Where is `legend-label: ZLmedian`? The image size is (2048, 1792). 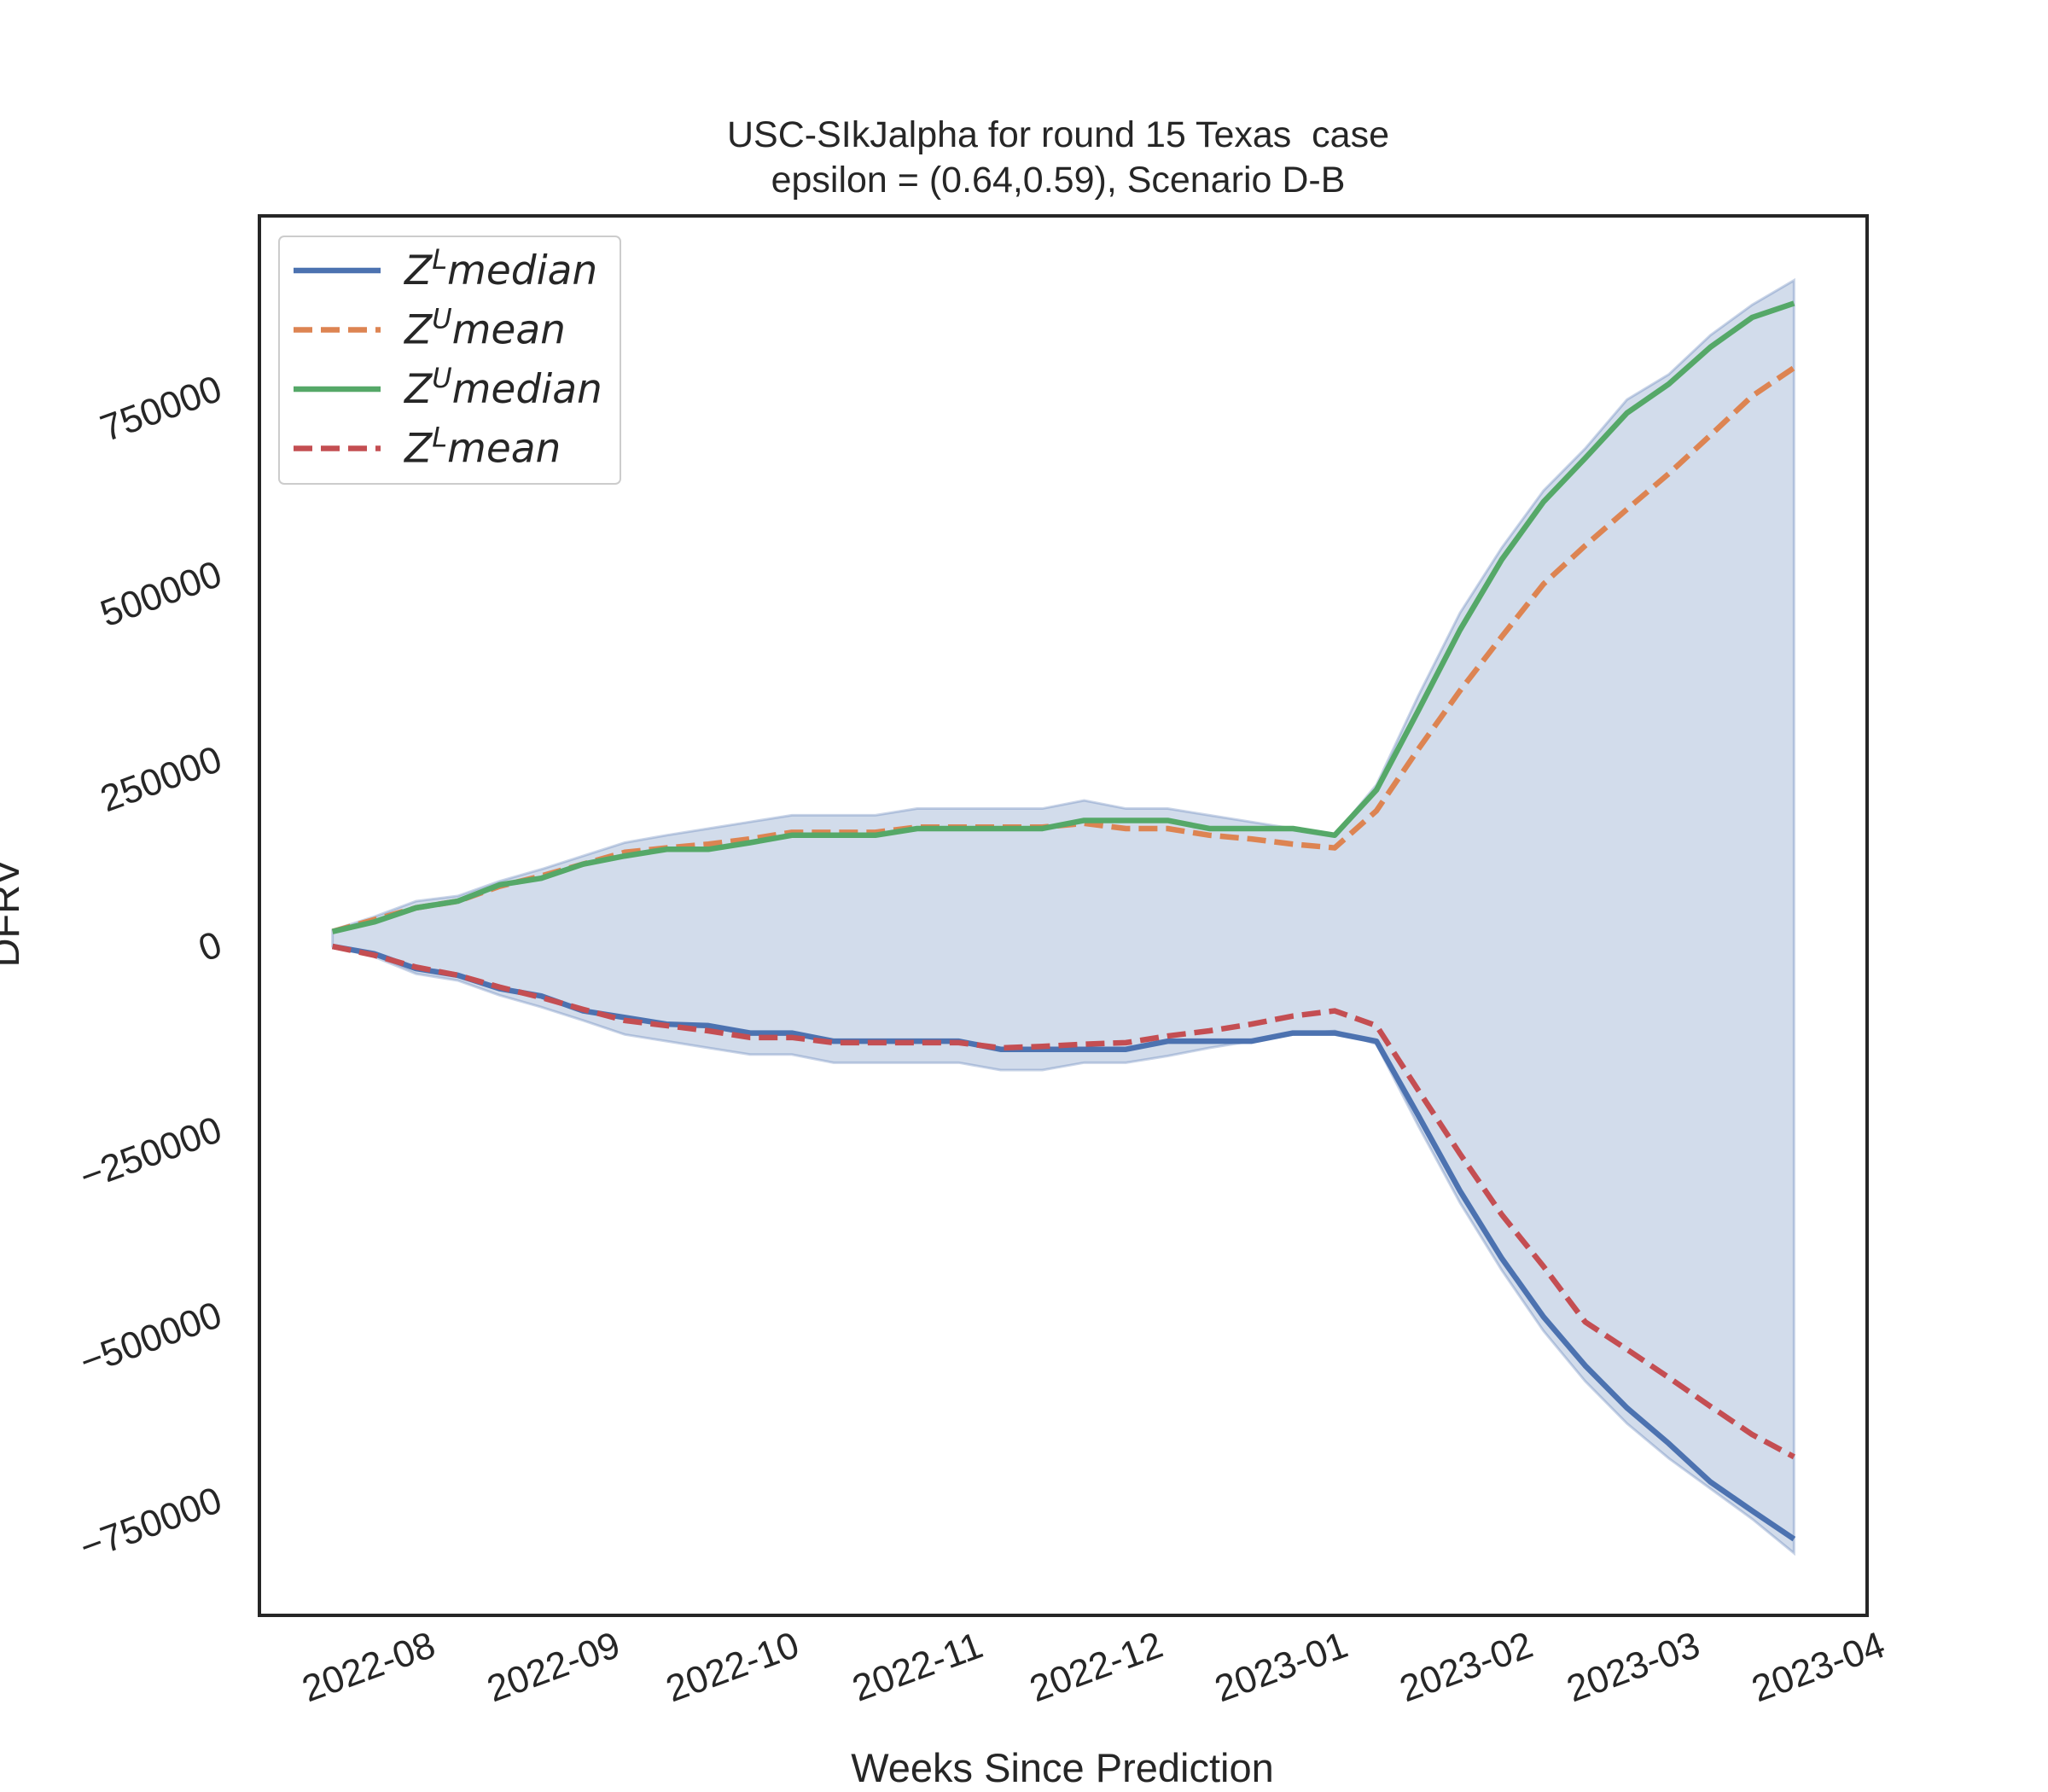 legend-label: ZLmedian is located at coordinates (500, 268).